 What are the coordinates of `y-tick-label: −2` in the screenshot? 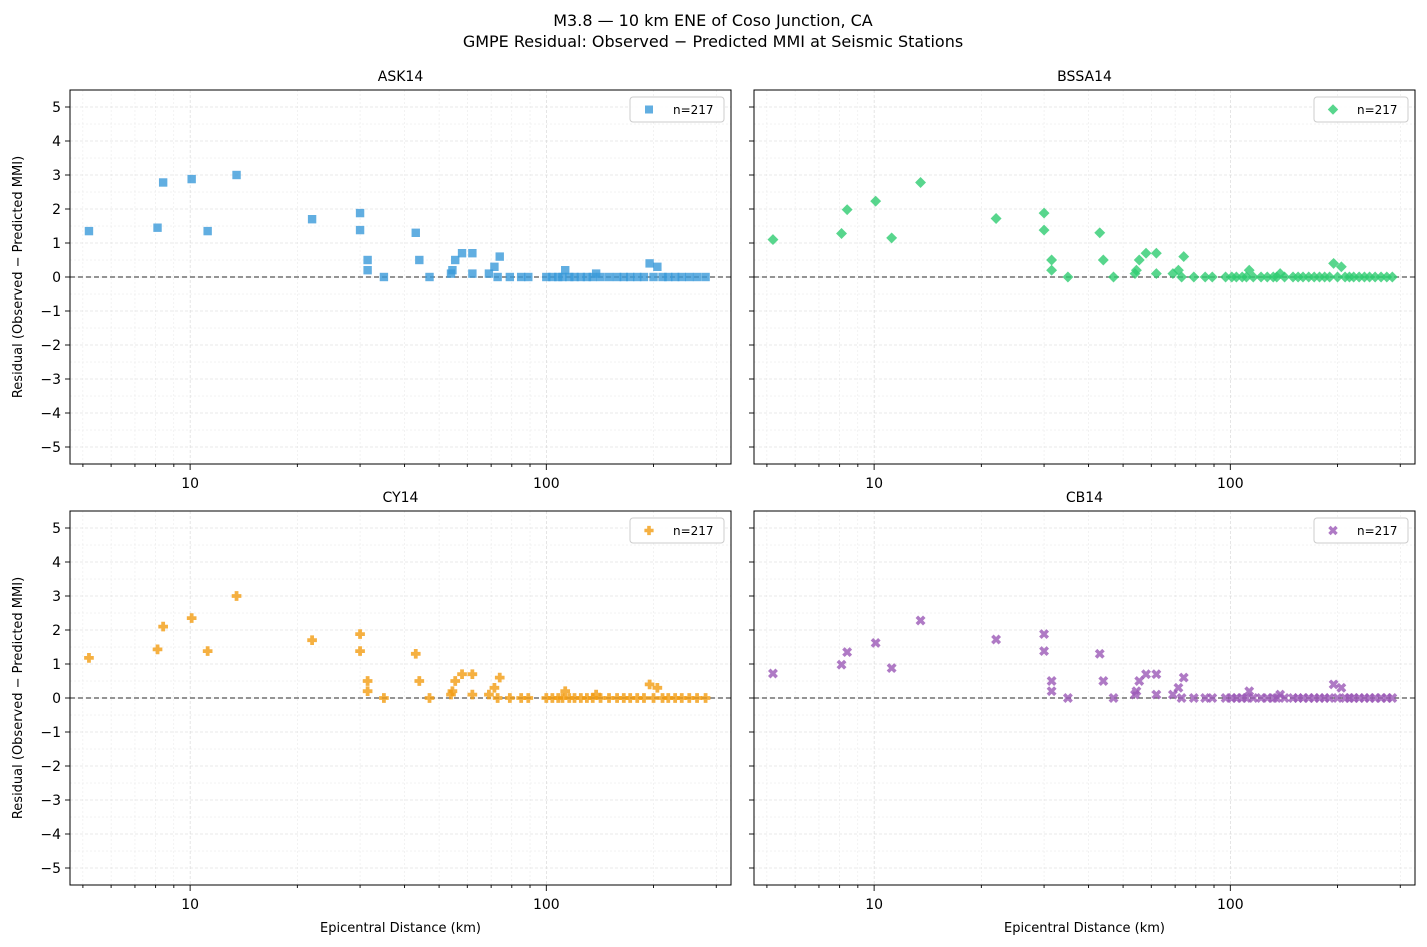 It's located at (50, 346).